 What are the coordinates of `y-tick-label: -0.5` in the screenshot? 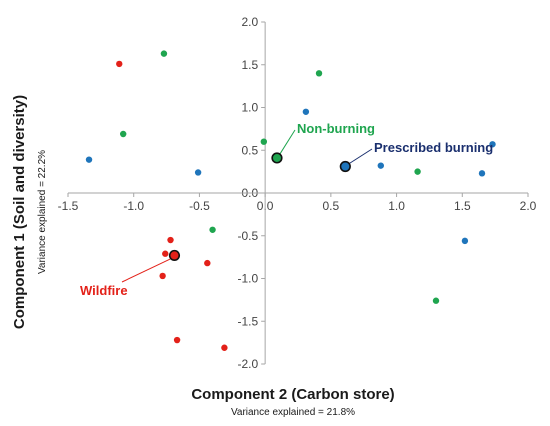 It's located at (247, 236).